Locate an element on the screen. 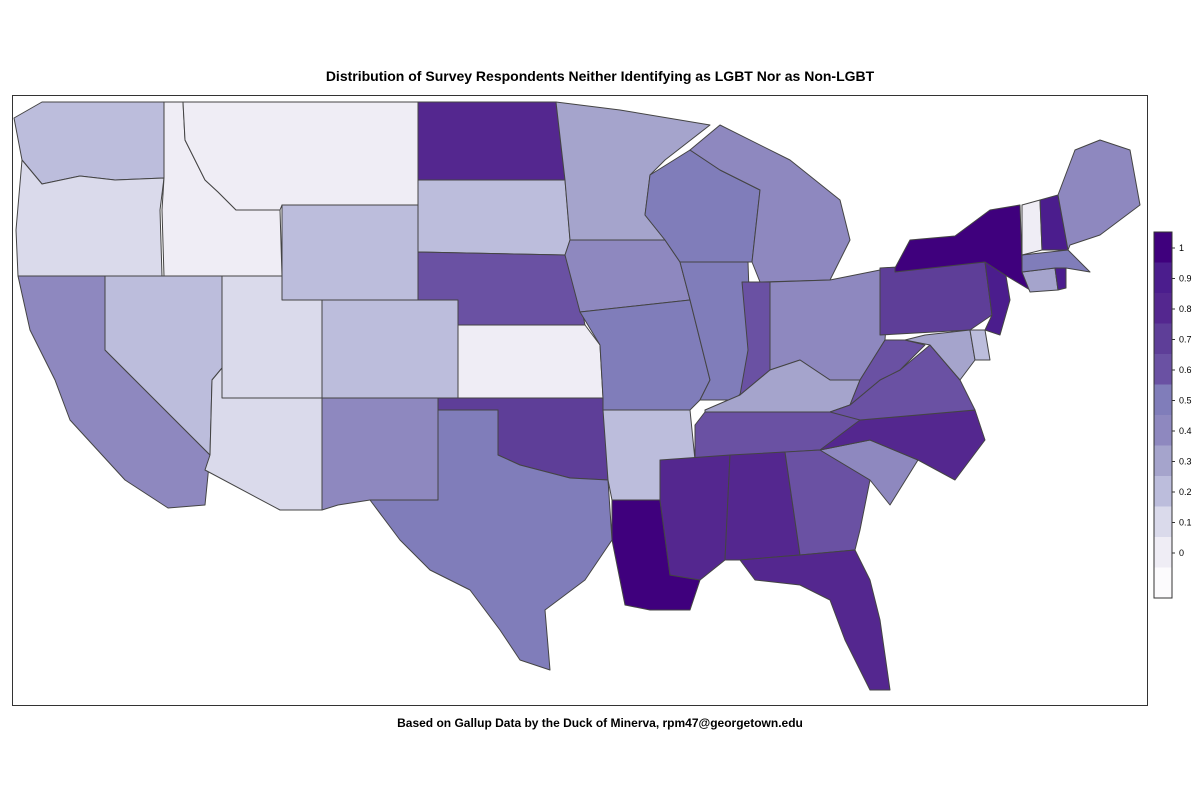 The image size is (1200, 800). state-pa is located at coordinates (936, 298).